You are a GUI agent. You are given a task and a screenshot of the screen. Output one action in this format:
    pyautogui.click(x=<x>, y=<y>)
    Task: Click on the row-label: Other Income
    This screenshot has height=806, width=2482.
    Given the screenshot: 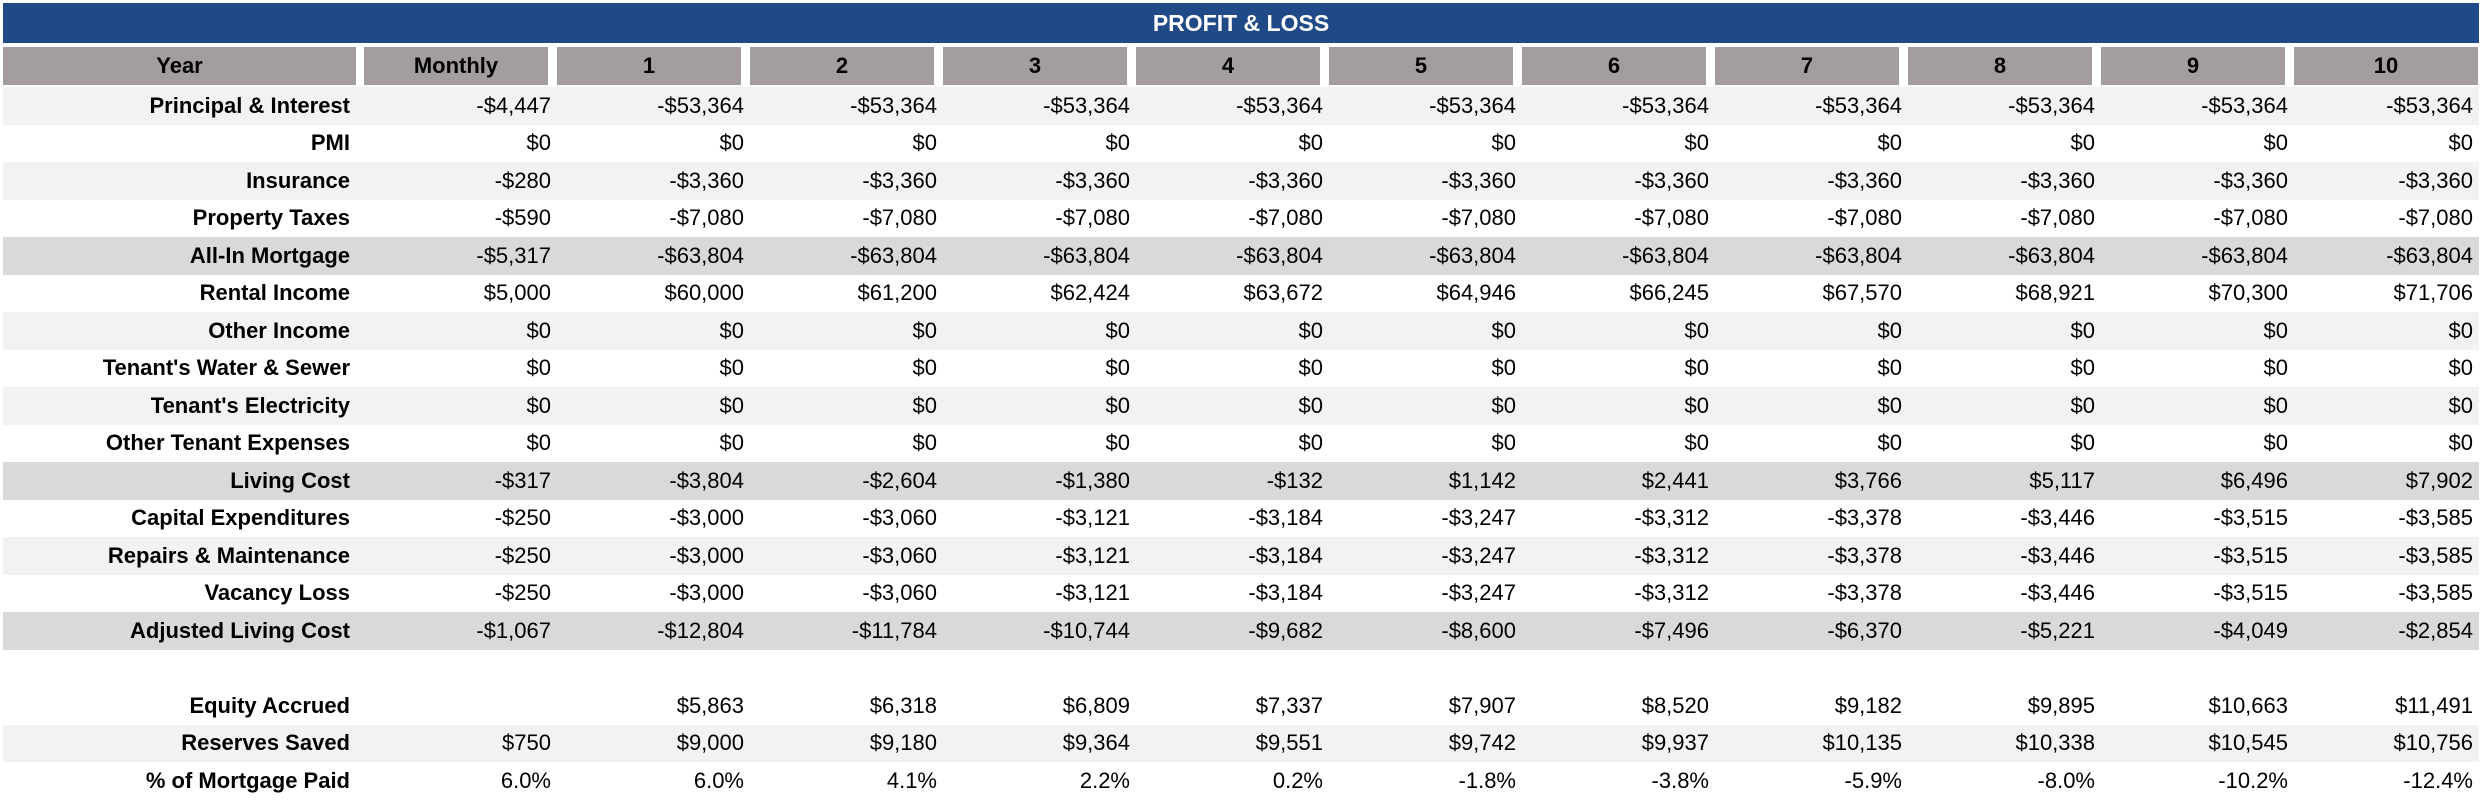 What is the action you would take?
    pyautogui.click(x=183, y=331)
    